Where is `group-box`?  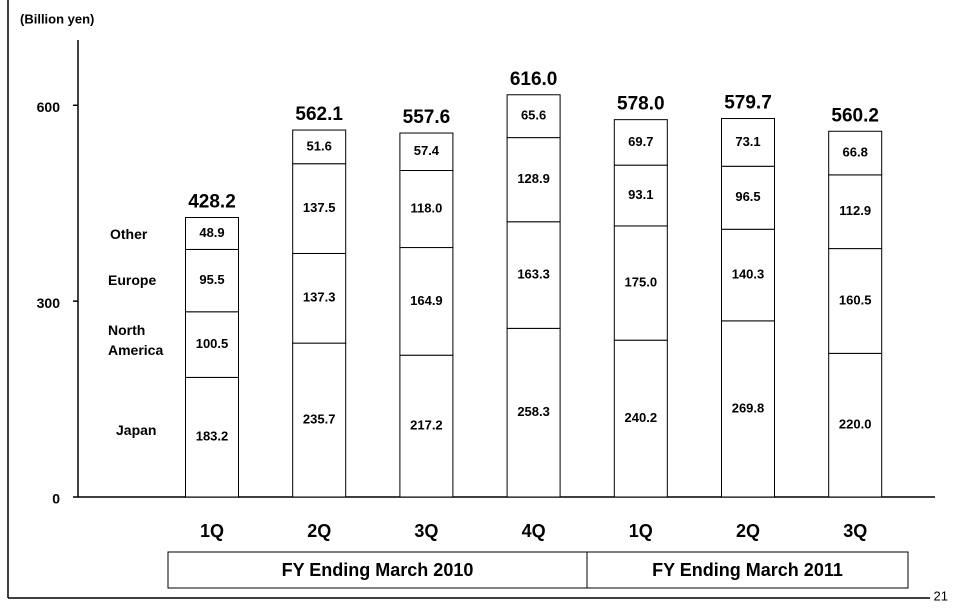 group-box is located at coordinates (747, 570).